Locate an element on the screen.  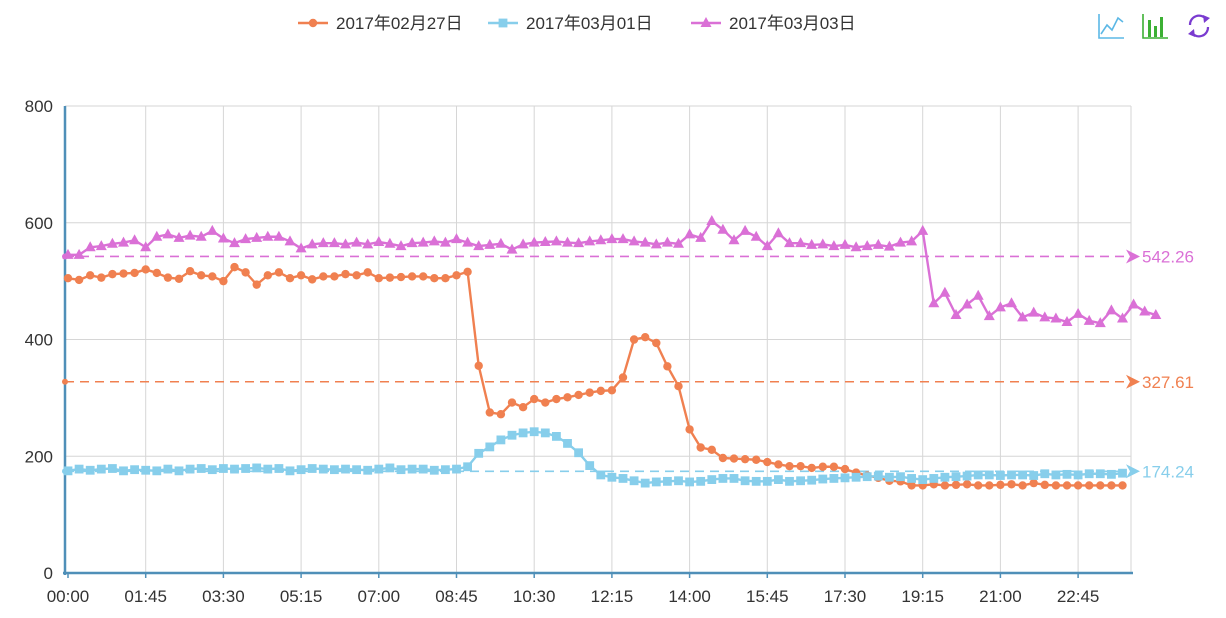
x-tick-label: 19:15 is located at coordinates (922, 596).